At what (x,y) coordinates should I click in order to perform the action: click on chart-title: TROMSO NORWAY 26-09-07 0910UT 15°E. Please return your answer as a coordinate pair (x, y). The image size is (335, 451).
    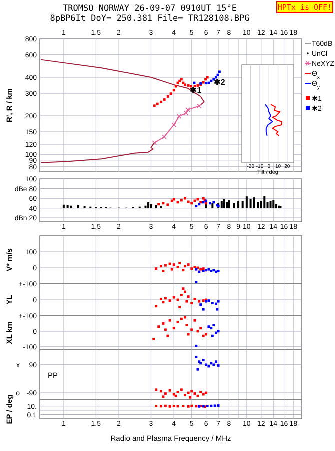
    Looking at the image, I should click on (150, 9).